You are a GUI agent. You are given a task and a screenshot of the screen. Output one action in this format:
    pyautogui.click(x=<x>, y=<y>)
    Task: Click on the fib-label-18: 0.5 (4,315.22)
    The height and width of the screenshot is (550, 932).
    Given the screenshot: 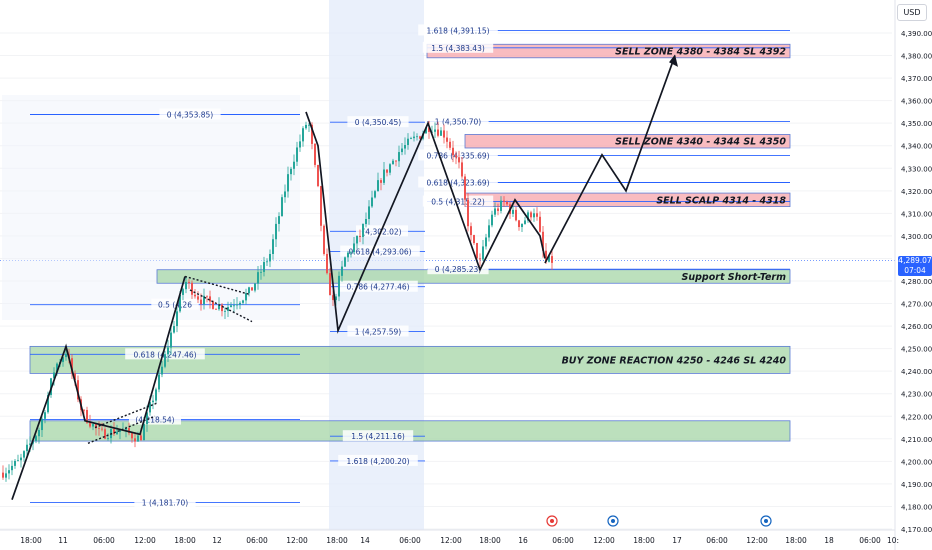 What is the action you would take?
    pyautogui.click(x=458, y=202)
    